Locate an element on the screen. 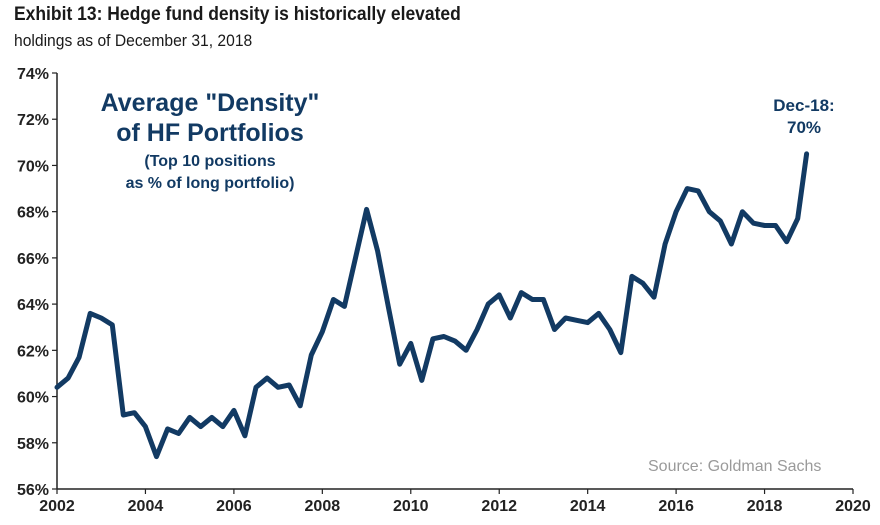 The image size is (880, 525). x-tick-label: 2008 is located at coordinates (323, 506).